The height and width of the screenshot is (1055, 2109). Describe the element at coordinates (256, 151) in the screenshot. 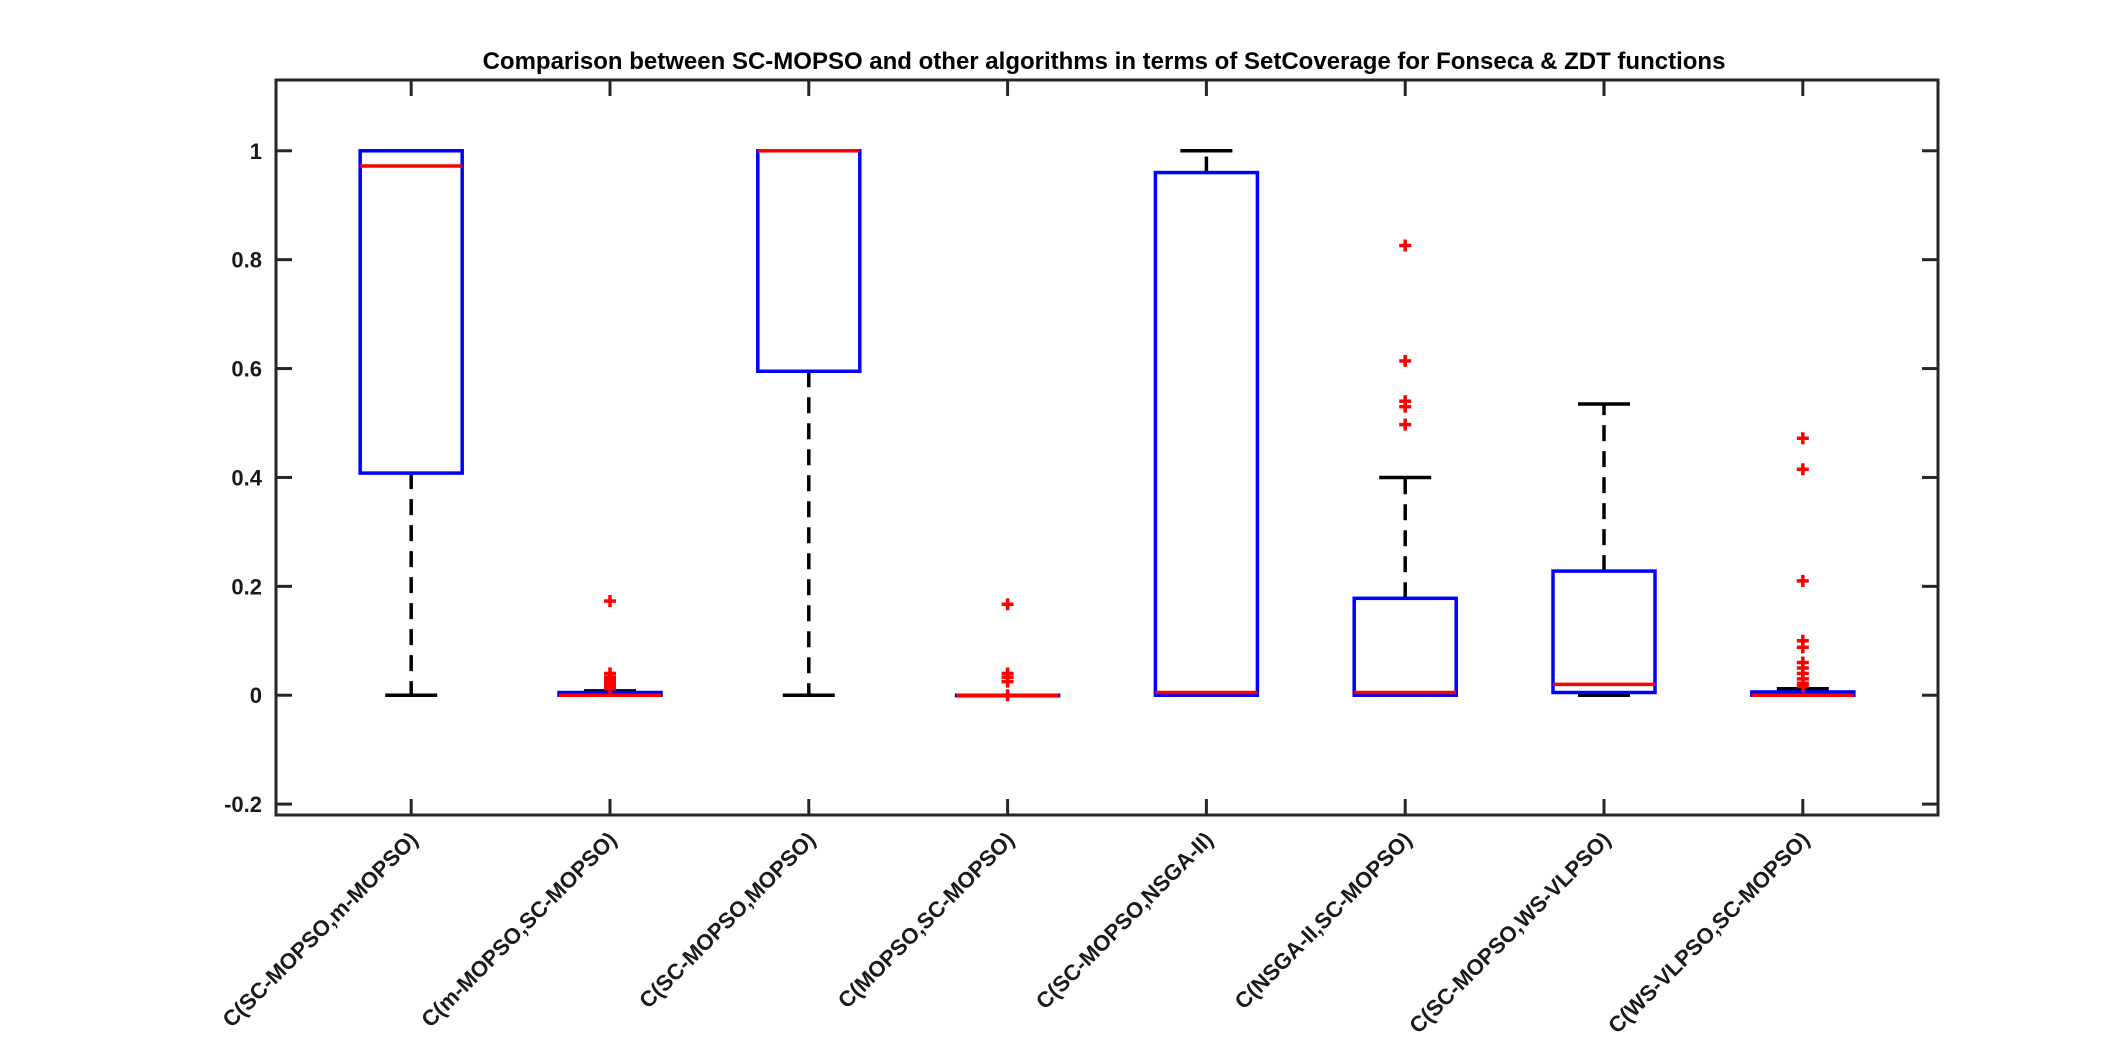

I see `y-tick-label: 1` at that location.